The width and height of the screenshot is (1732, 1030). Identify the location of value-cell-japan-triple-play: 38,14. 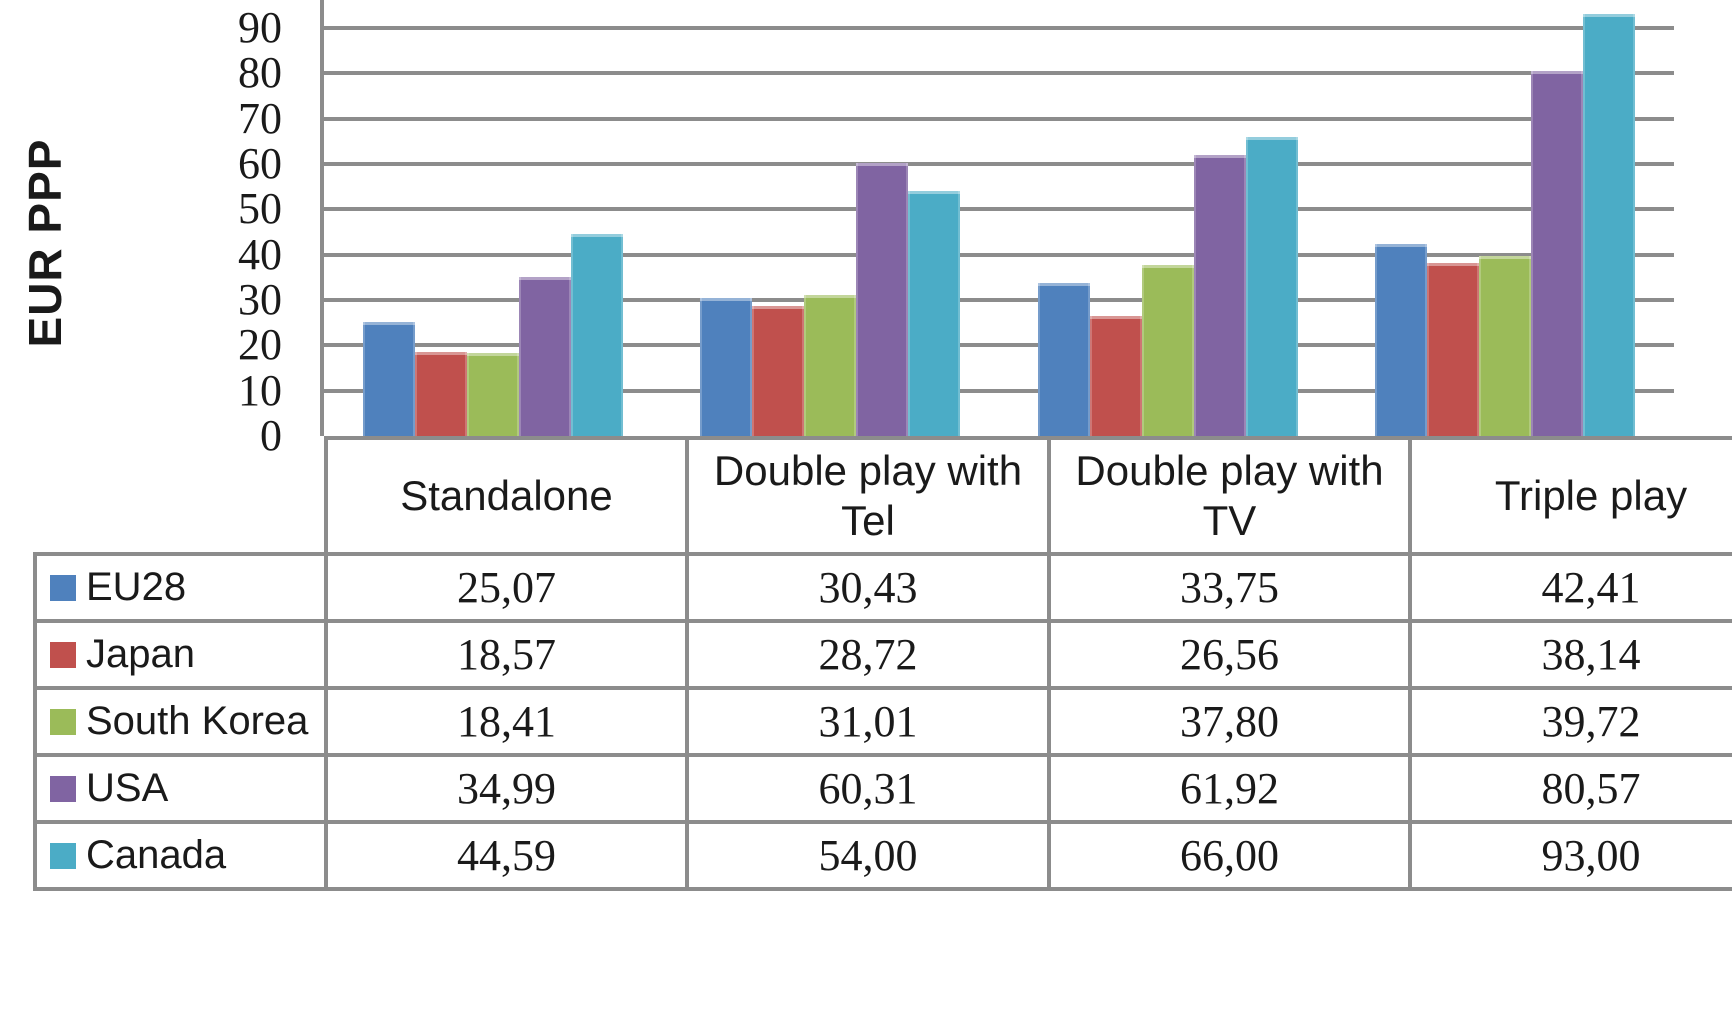
(1570, 654).